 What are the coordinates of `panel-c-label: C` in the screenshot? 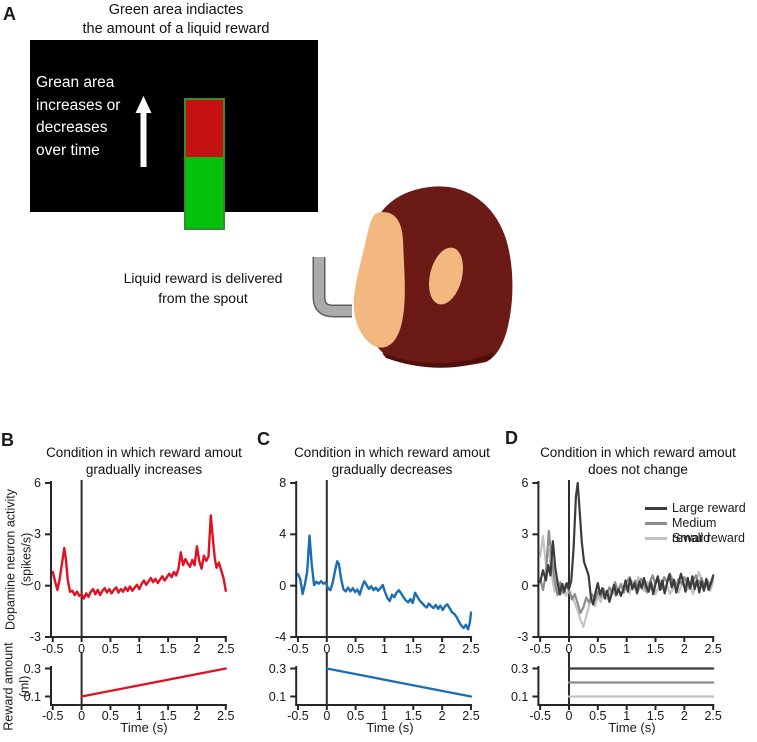 It's located at (263, 439).